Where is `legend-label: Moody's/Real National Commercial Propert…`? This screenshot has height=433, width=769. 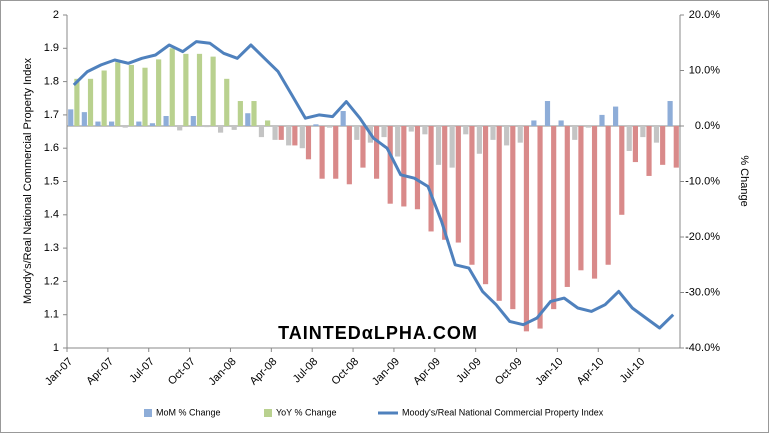 legend-label: Moody's/Real National Commercial Propert… is located at coordinates (503, 412).